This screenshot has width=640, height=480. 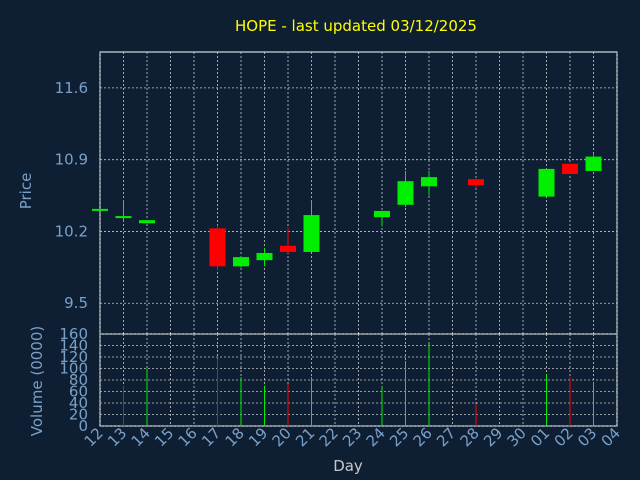 I want to click on price-tick-label: 11.6, so click(x=71, y=88).